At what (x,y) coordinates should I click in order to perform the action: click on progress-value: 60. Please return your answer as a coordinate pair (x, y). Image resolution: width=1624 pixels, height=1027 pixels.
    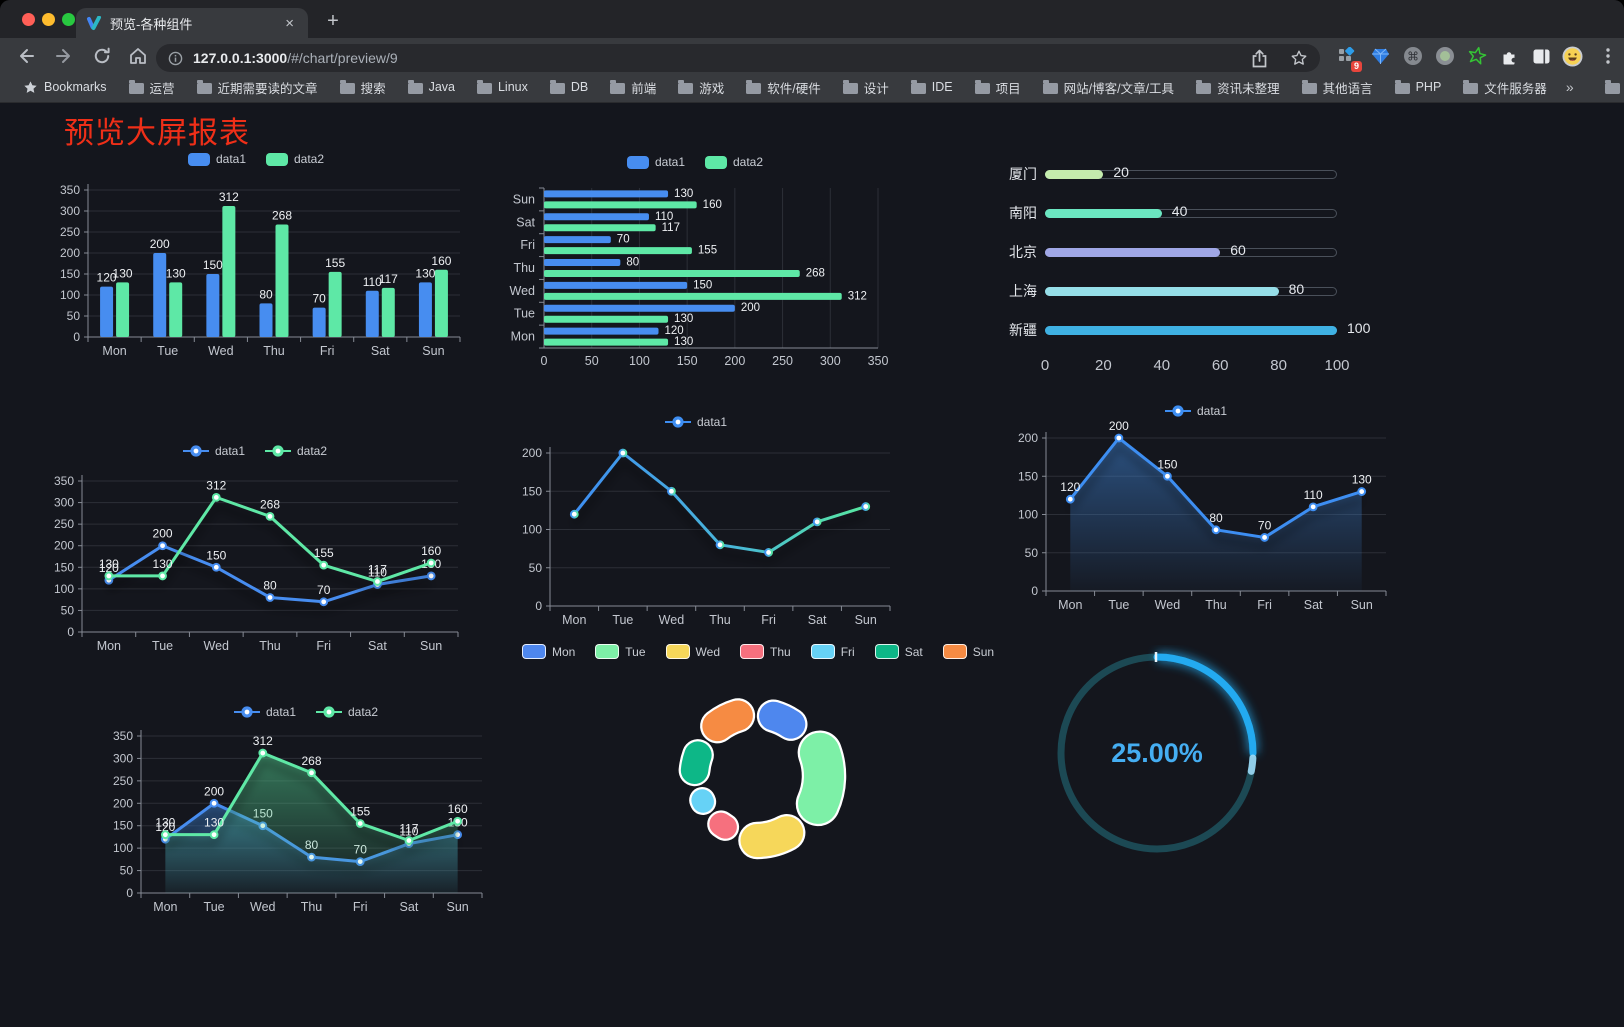
    Looking at the image, I should click on (1238, 250).